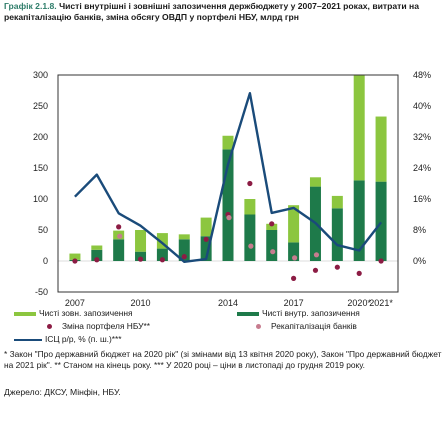 The image size is (446, 430). Describe the element at coordinates (49, 327) in the screenshot. I see `legend-swatch-nbu` at that location.